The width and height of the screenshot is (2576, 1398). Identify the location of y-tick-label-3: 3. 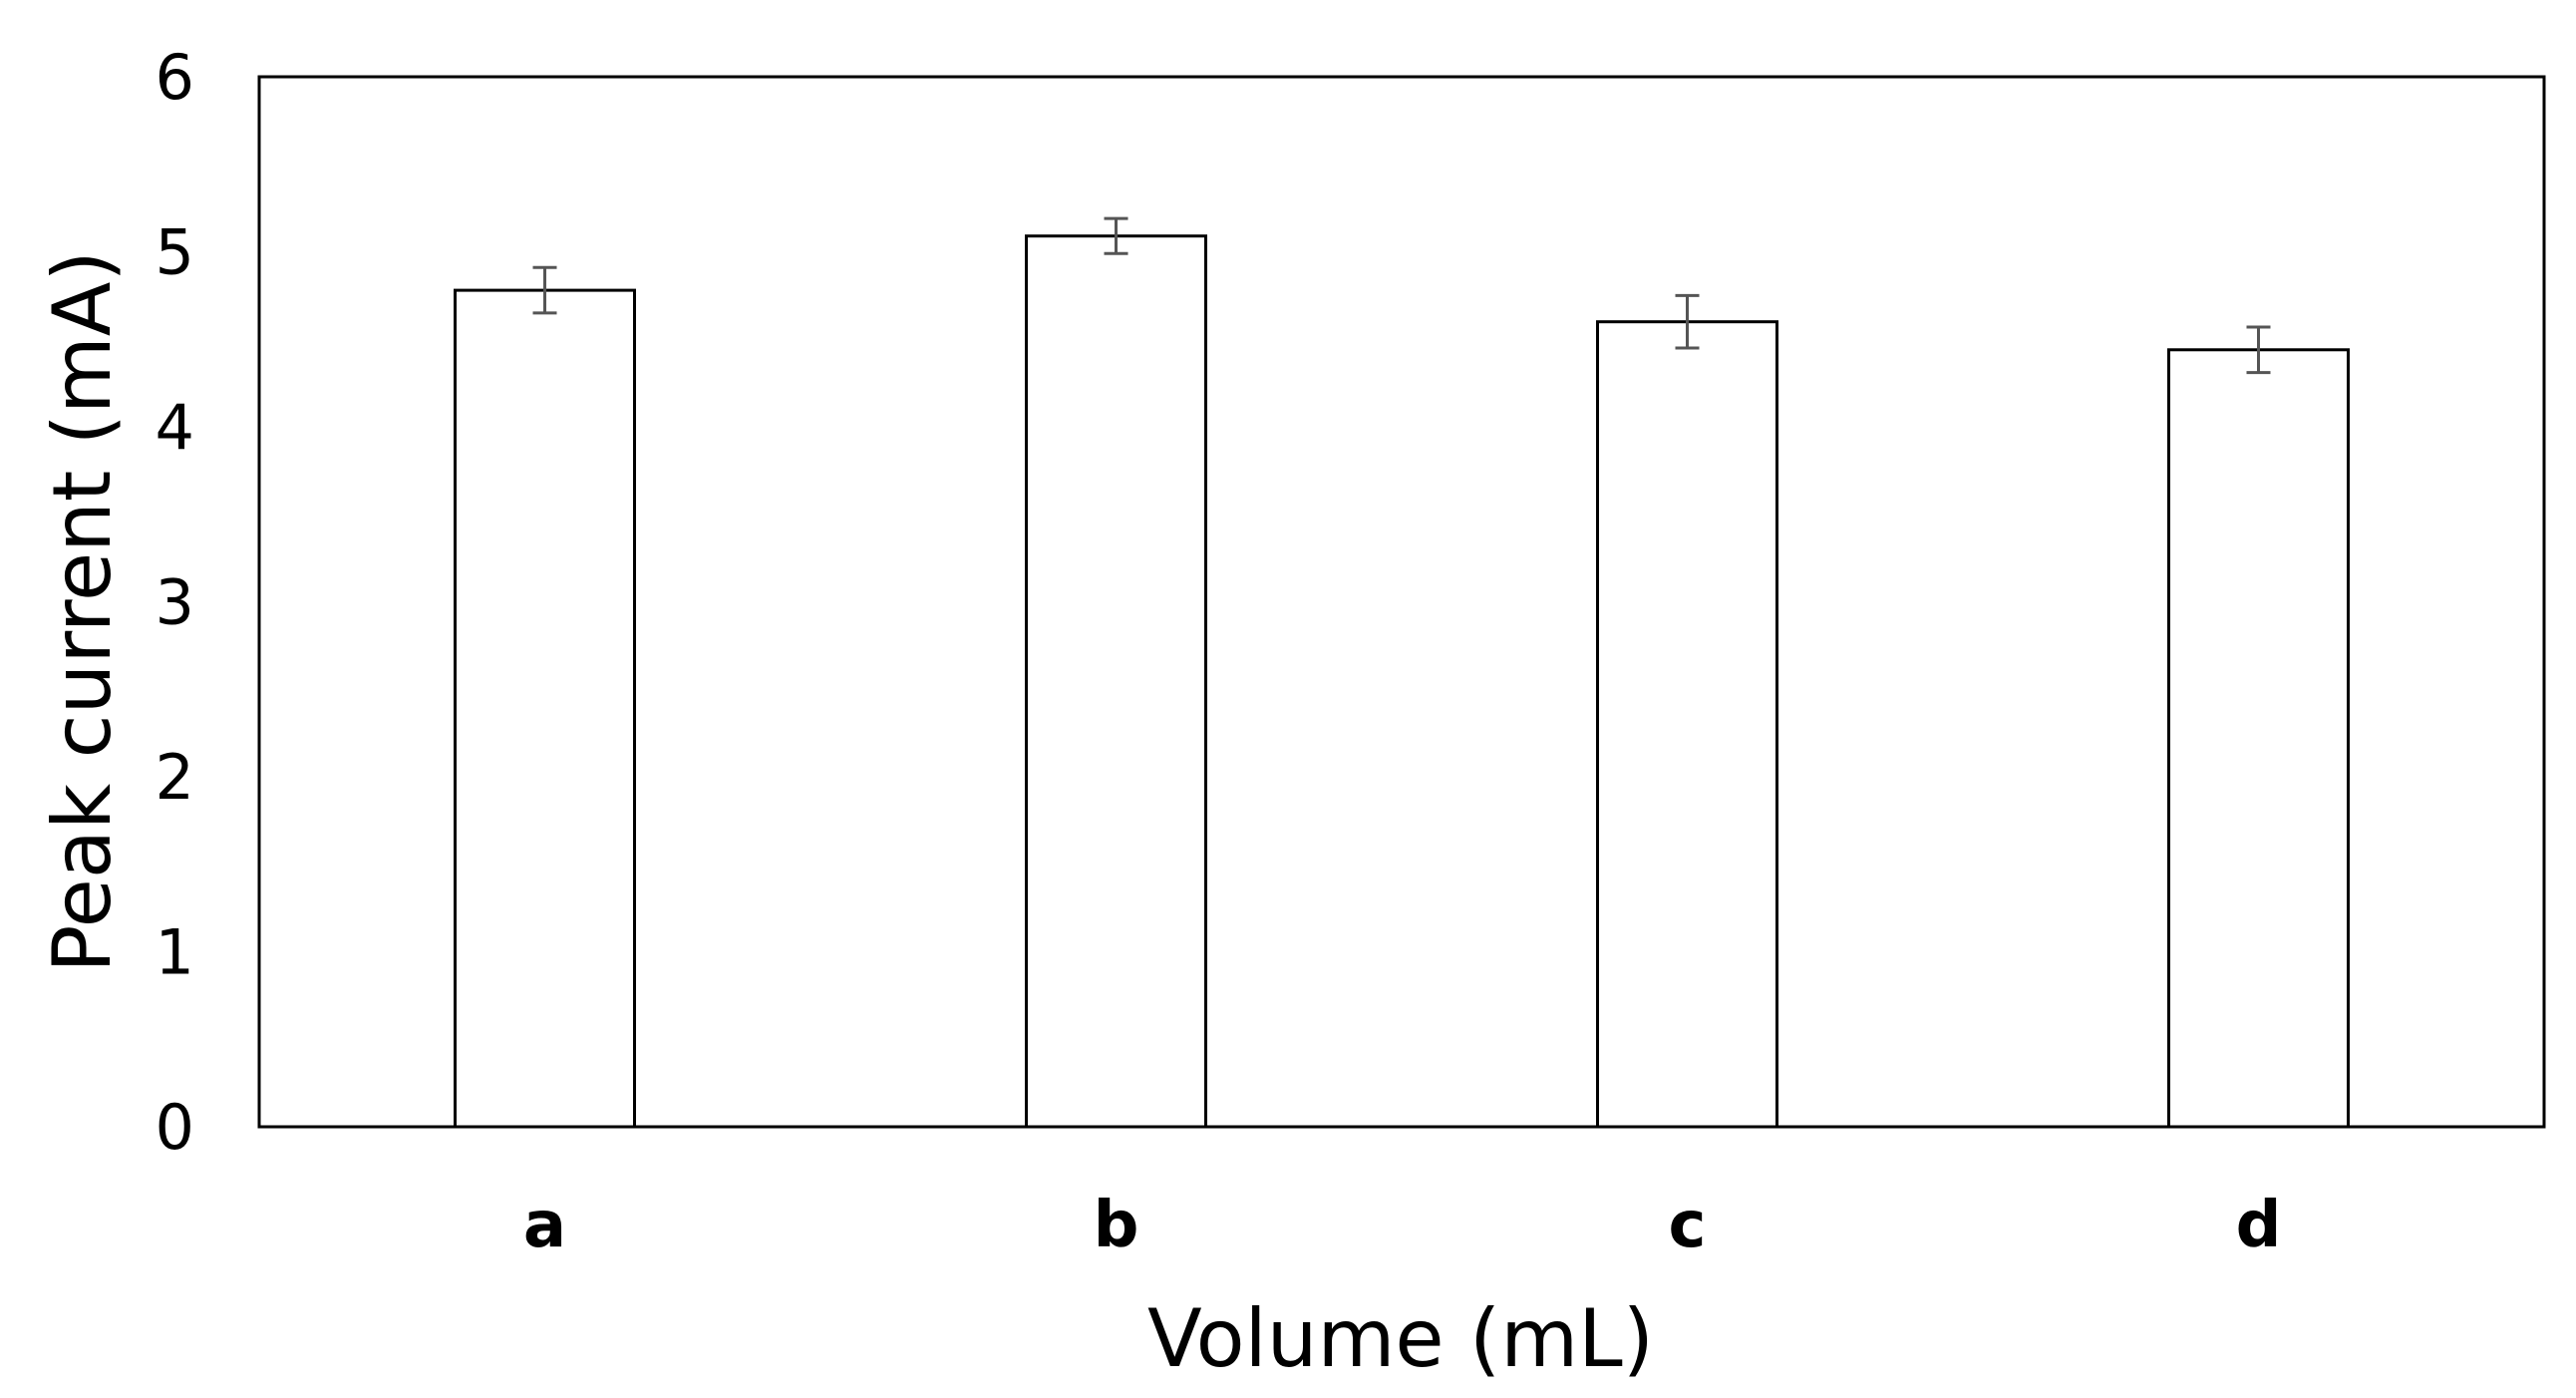
(175, 602).